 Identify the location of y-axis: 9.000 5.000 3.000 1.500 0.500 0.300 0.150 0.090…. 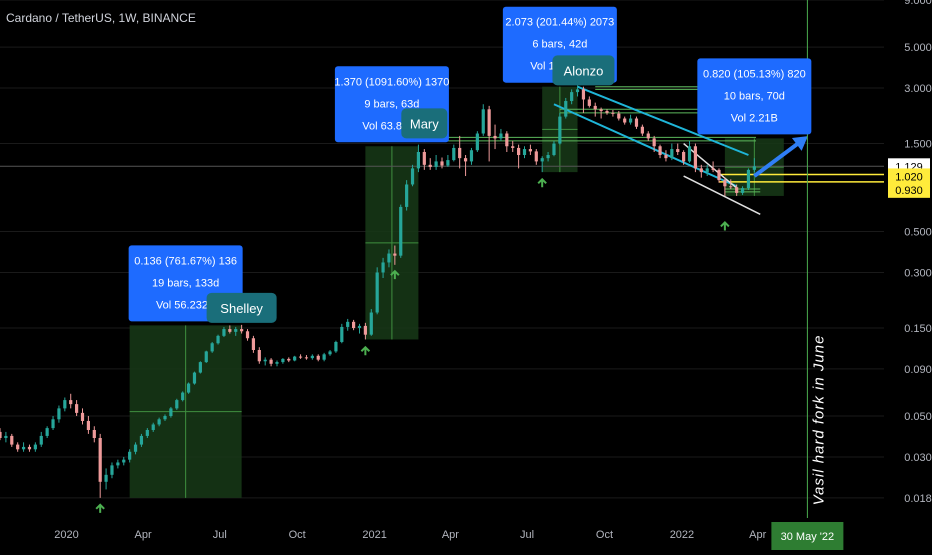
(910, 252).